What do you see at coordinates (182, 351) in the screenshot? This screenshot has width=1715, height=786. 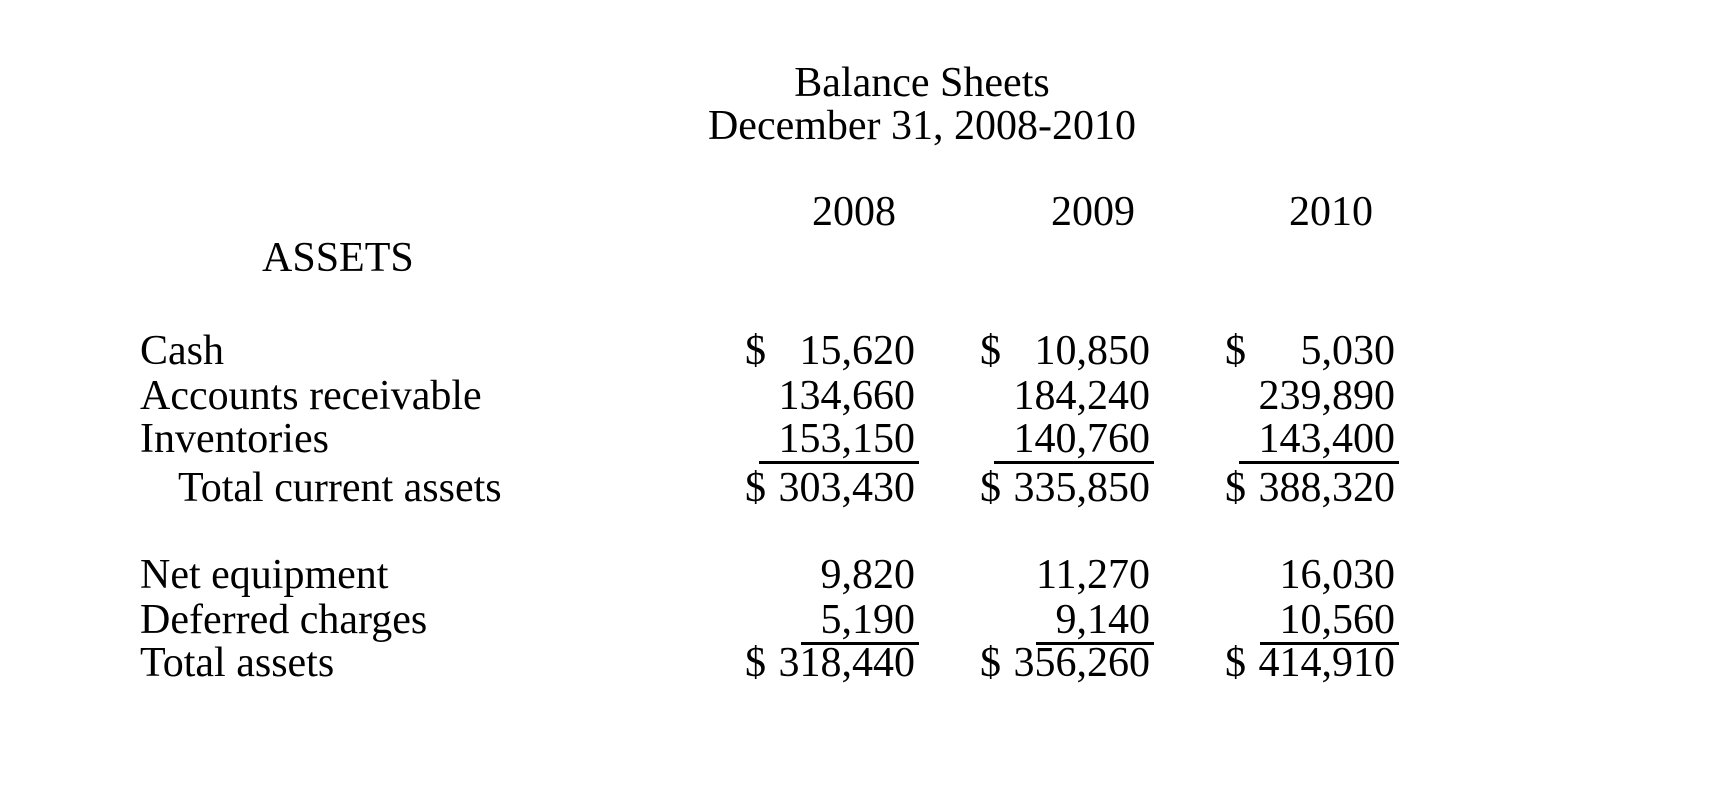 I see `row-label: Cash` at bounding box center [182, 351].